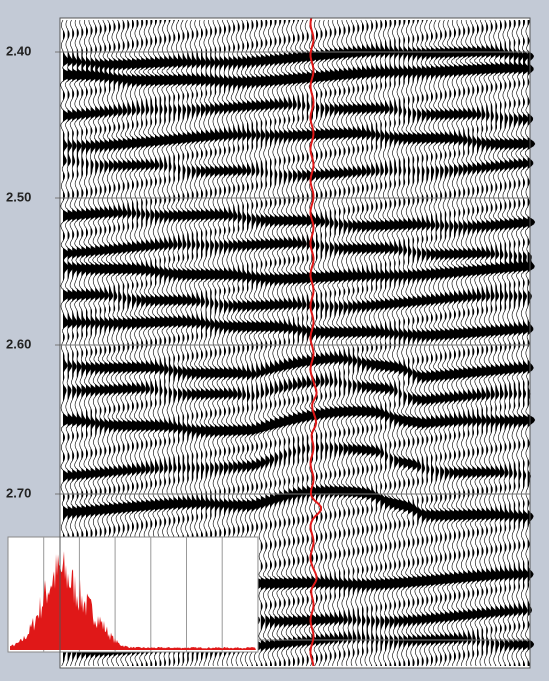  I want to click on histogram-inset, so click(133, 594).